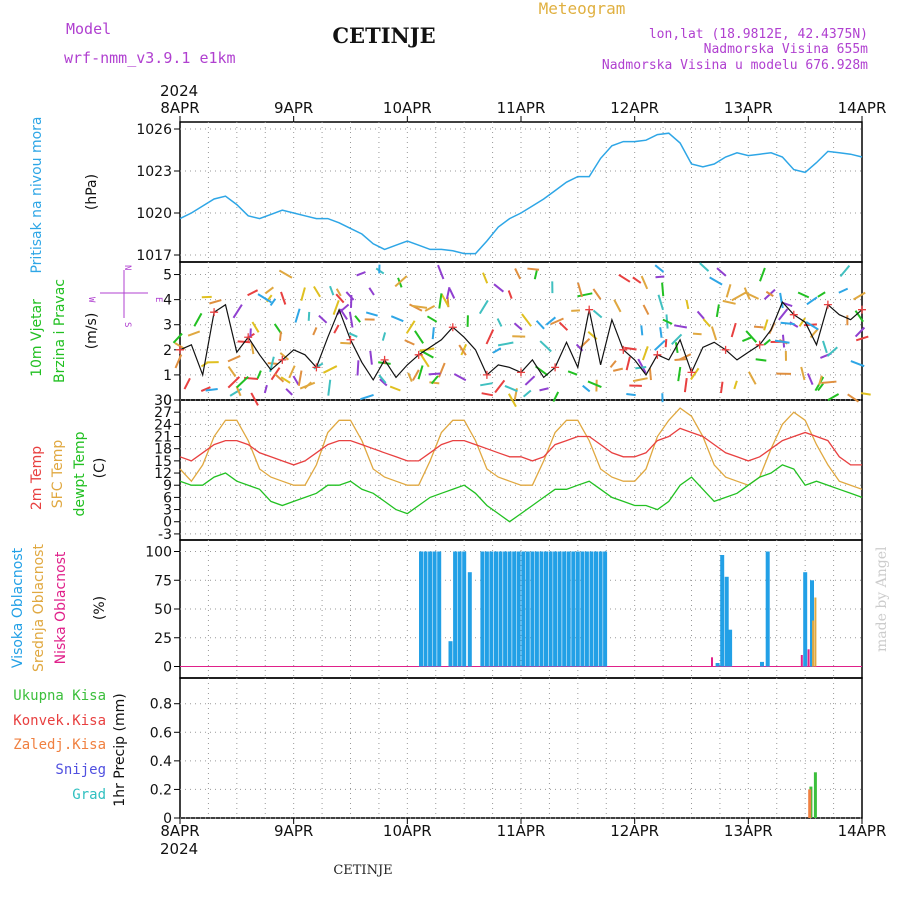  What do you see at coordinates (161, 733) in the screenshot?
I see `ytick-label-precip: 0.6` at bounding box center [161, 733].